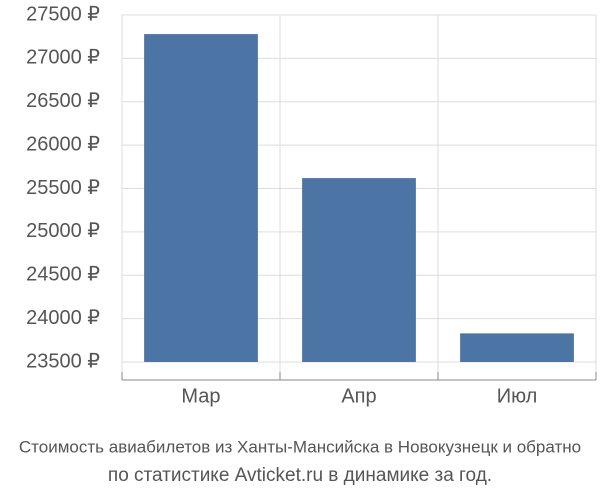  Describe the element at coordinates (63, 231) in the screenshot. I see `y-tick-label: 25000 ₽` at that location.